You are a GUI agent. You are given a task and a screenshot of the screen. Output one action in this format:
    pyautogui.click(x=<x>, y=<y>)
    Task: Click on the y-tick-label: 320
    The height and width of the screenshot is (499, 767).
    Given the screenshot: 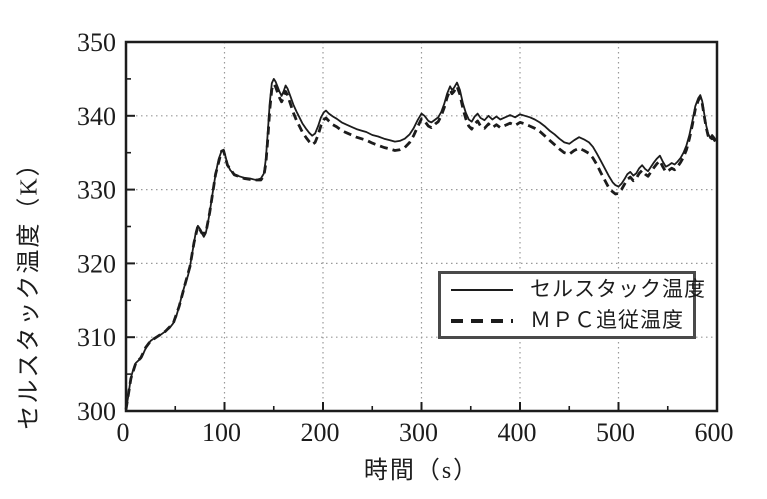 What is the action you would take?
    pyautogui.click(x=96, y=263)
    